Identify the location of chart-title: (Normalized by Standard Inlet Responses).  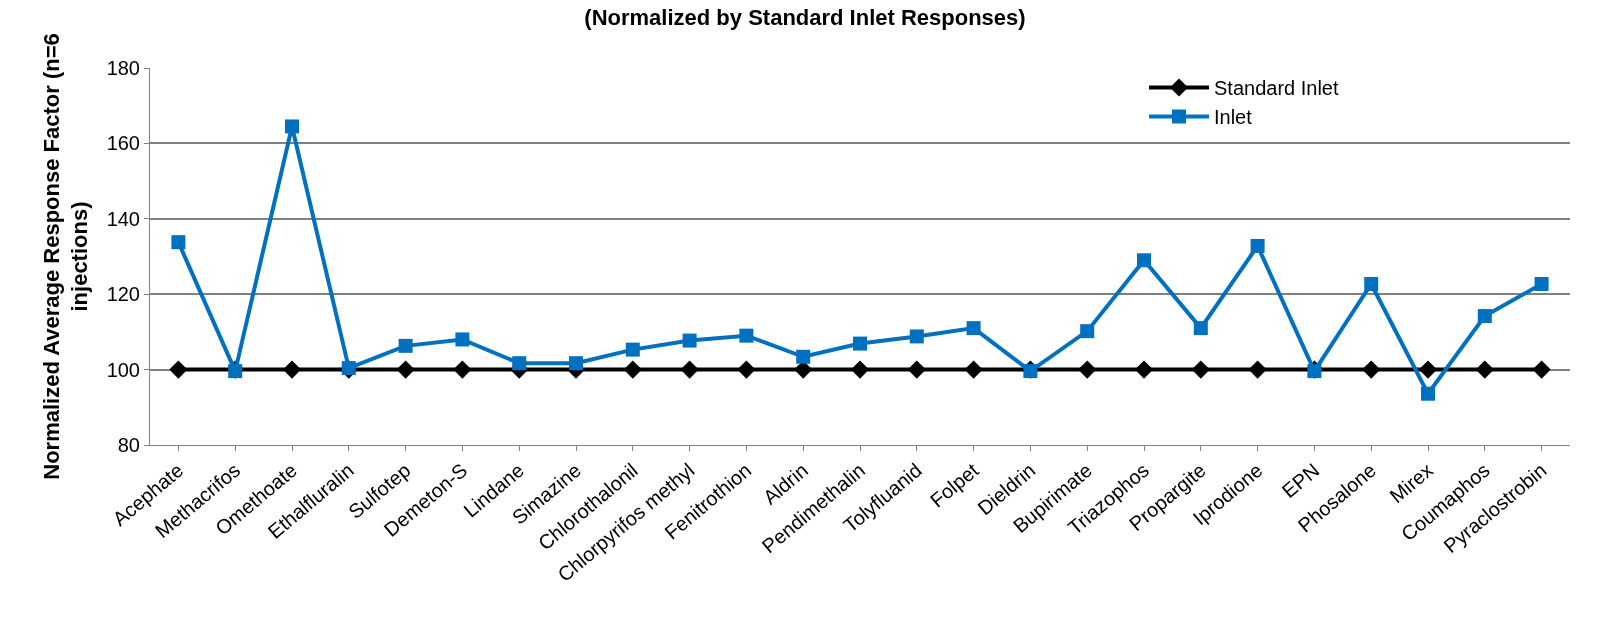
(805, 17).